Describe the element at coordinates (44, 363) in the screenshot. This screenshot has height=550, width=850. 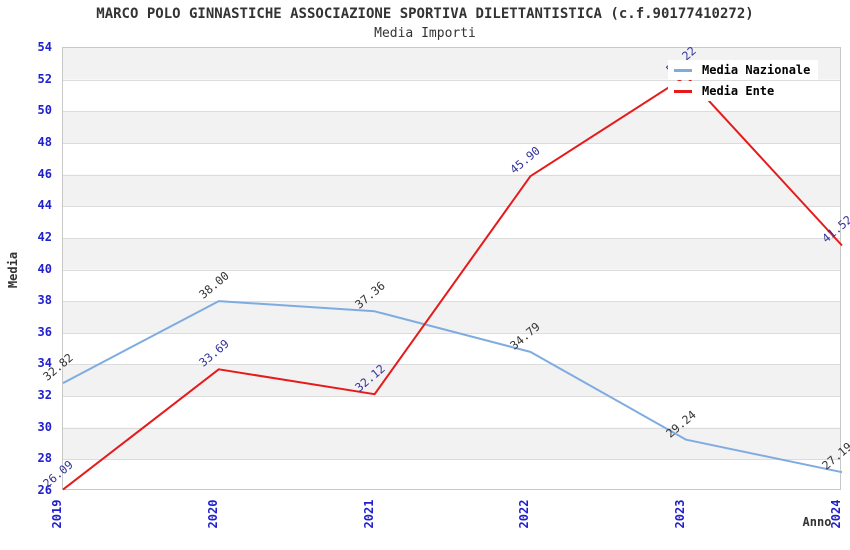
I see `y-tick-label: 34` at that location.